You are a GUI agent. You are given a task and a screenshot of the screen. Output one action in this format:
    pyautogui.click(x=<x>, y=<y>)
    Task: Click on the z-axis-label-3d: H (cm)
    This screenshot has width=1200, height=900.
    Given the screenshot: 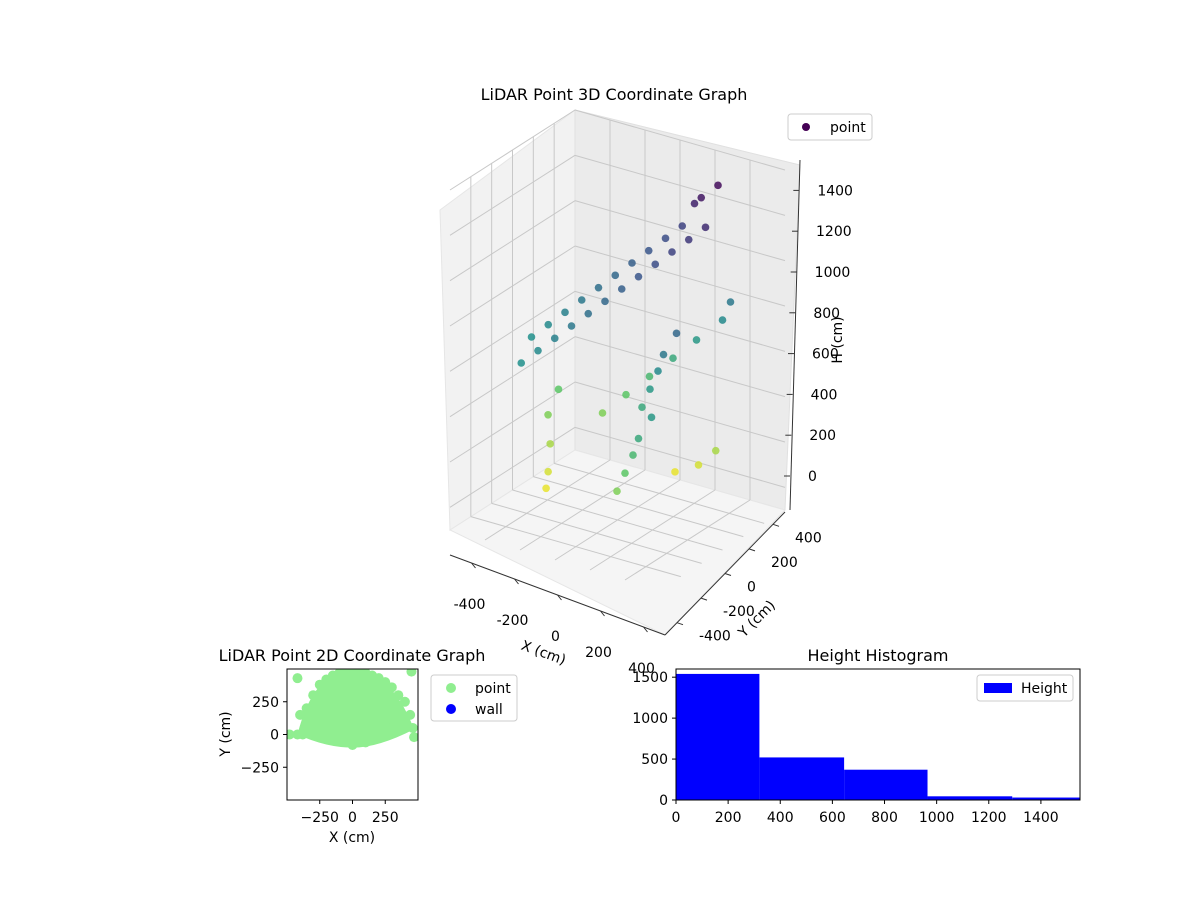 What is the action you would take?
    pyautogui.click(x=838, y=339)
    